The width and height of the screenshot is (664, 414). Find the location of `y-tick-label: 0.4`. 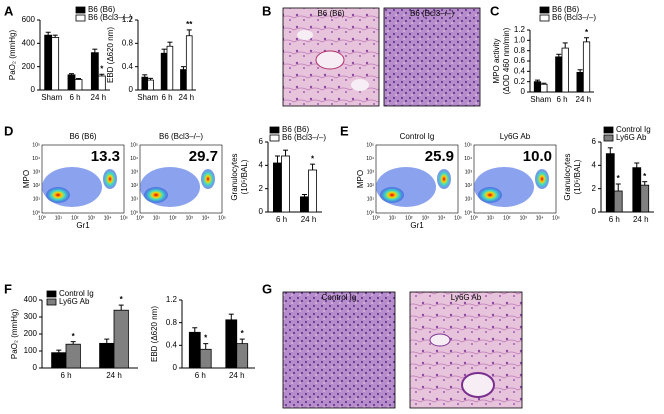

y-tick-label: 0.4 is located at coordinates (128, 66).